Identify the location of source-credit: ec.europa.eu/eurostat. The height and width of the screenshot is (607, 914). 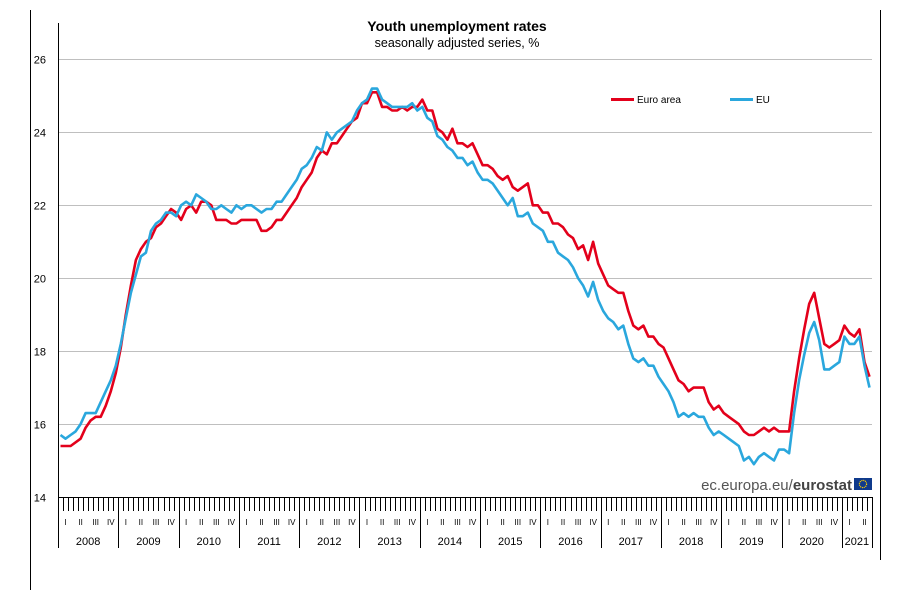
(786, 485).